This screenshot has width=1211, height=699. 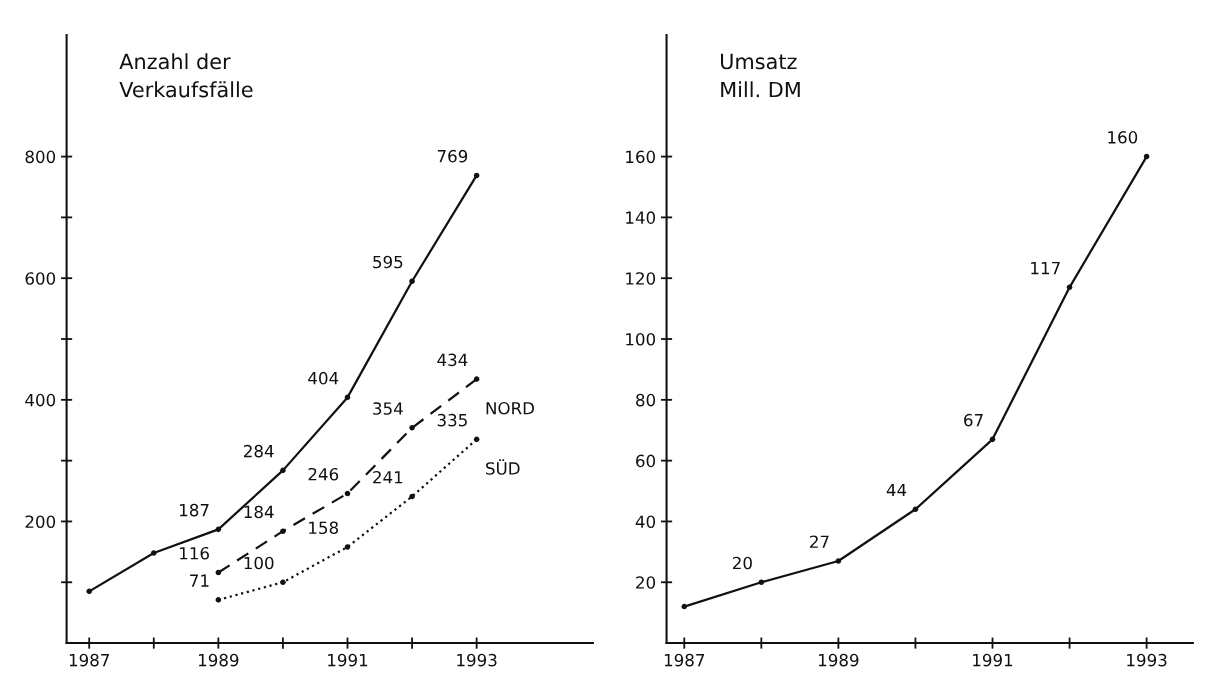 What do you see at coordinates (388, 262) in the screenshot?
I see `data-label: 595` at bounding box center [388, 262].